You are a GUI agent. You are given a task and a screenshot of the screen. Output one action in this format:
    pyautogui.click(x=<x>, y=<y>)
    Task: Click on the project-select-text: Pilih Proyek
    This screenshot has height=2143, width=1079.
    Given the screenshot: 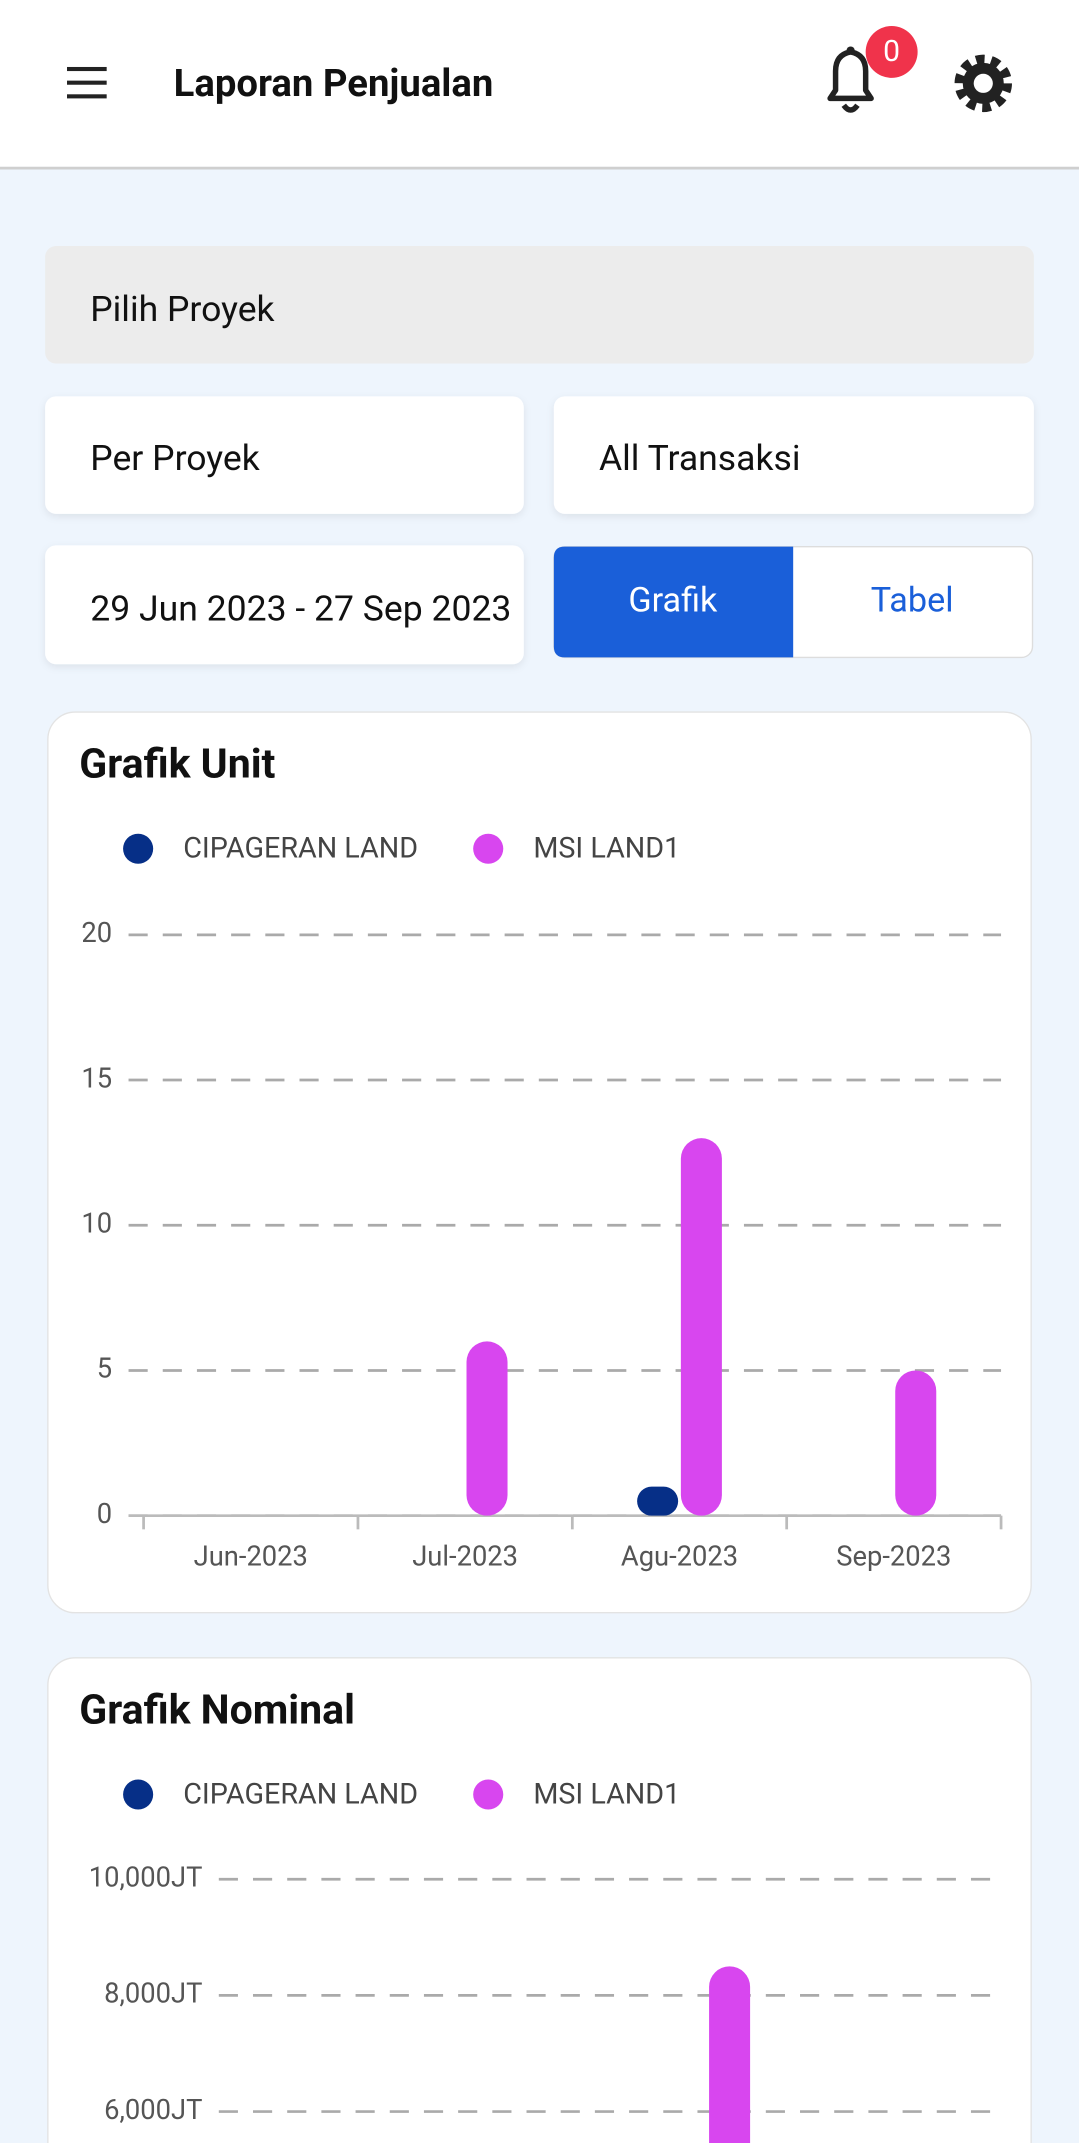 What is the action you would take?
    pyautogui.click(x=182, y=309)
    